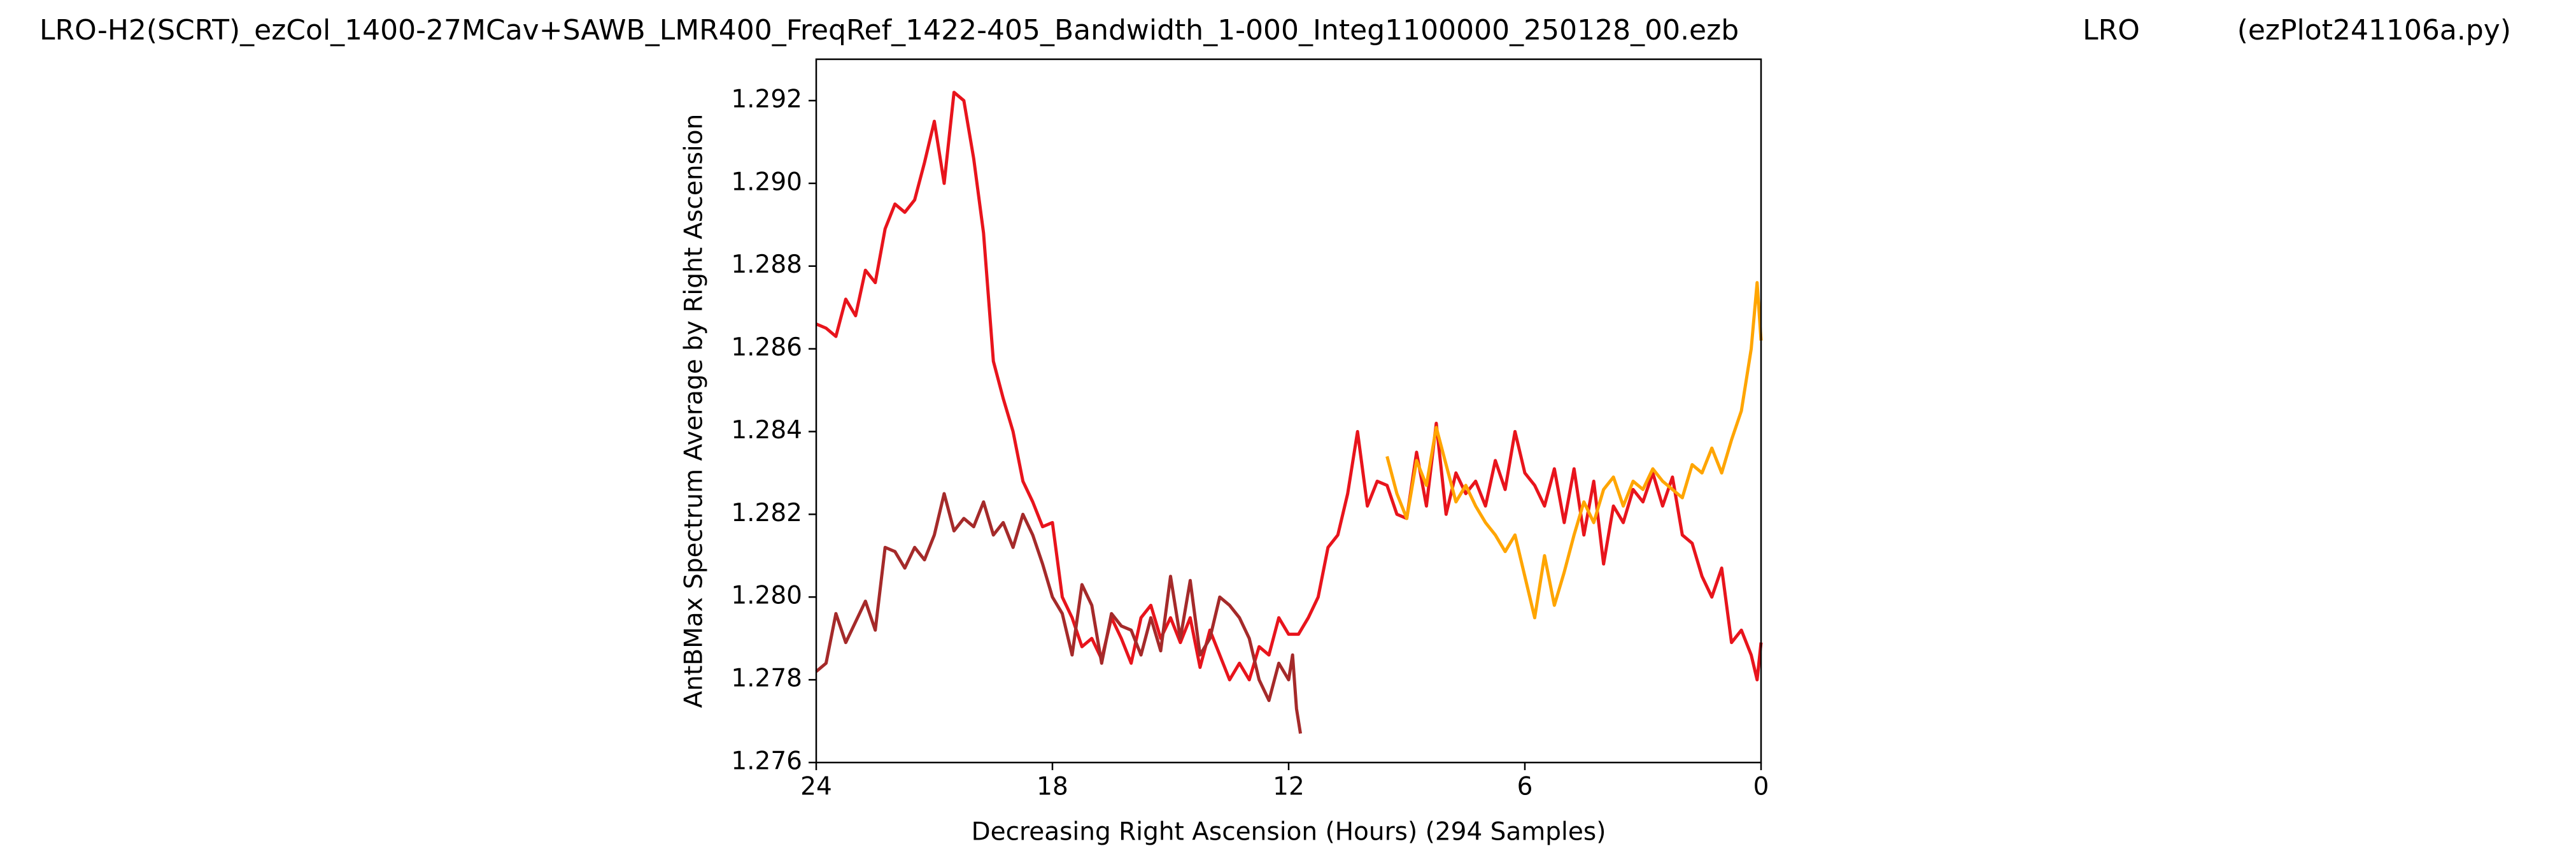  Describe the element at coordinates (816, 787) in the screenshot. I see `x-tick-label: 24` at that location.